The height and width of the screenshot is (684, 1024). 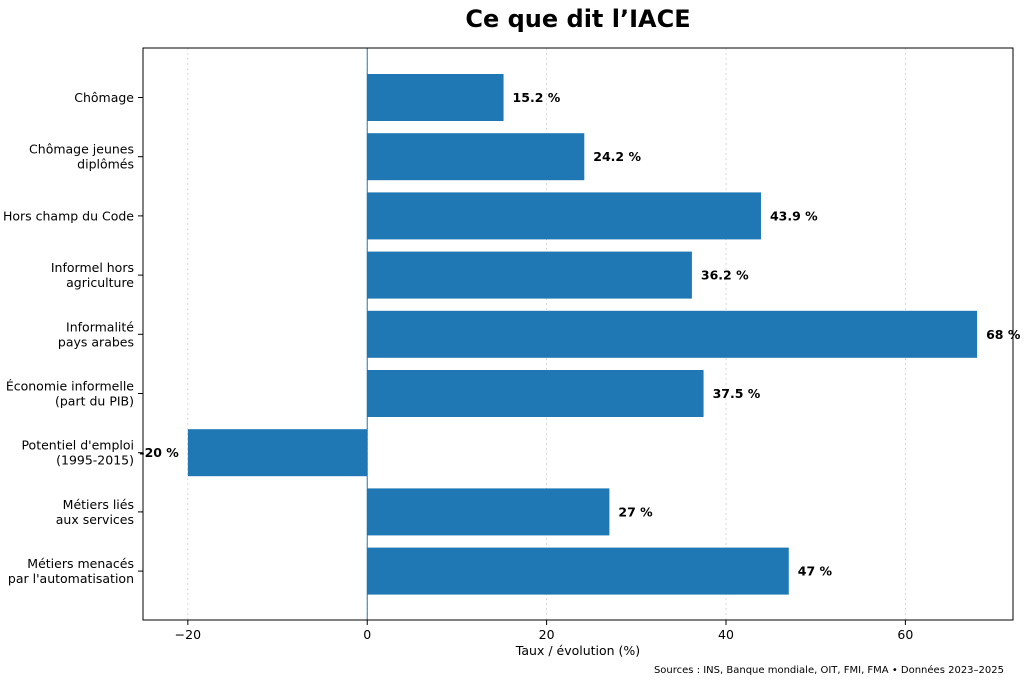 I want to click on bar-value-label: 24.2 %, so click(x=617, y=156).